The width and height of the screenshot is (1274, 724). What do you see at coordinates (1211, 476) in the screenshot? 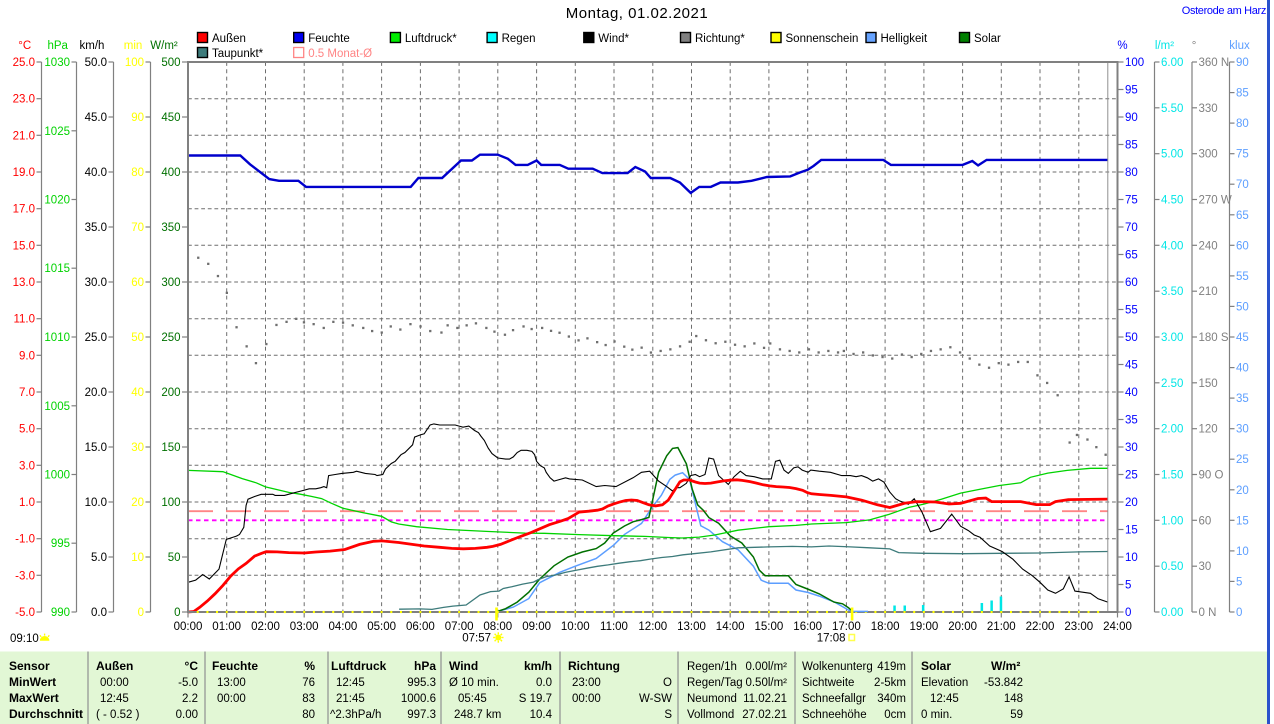
I see `svg-text: 90 O` at bounding box center [1211, 476].